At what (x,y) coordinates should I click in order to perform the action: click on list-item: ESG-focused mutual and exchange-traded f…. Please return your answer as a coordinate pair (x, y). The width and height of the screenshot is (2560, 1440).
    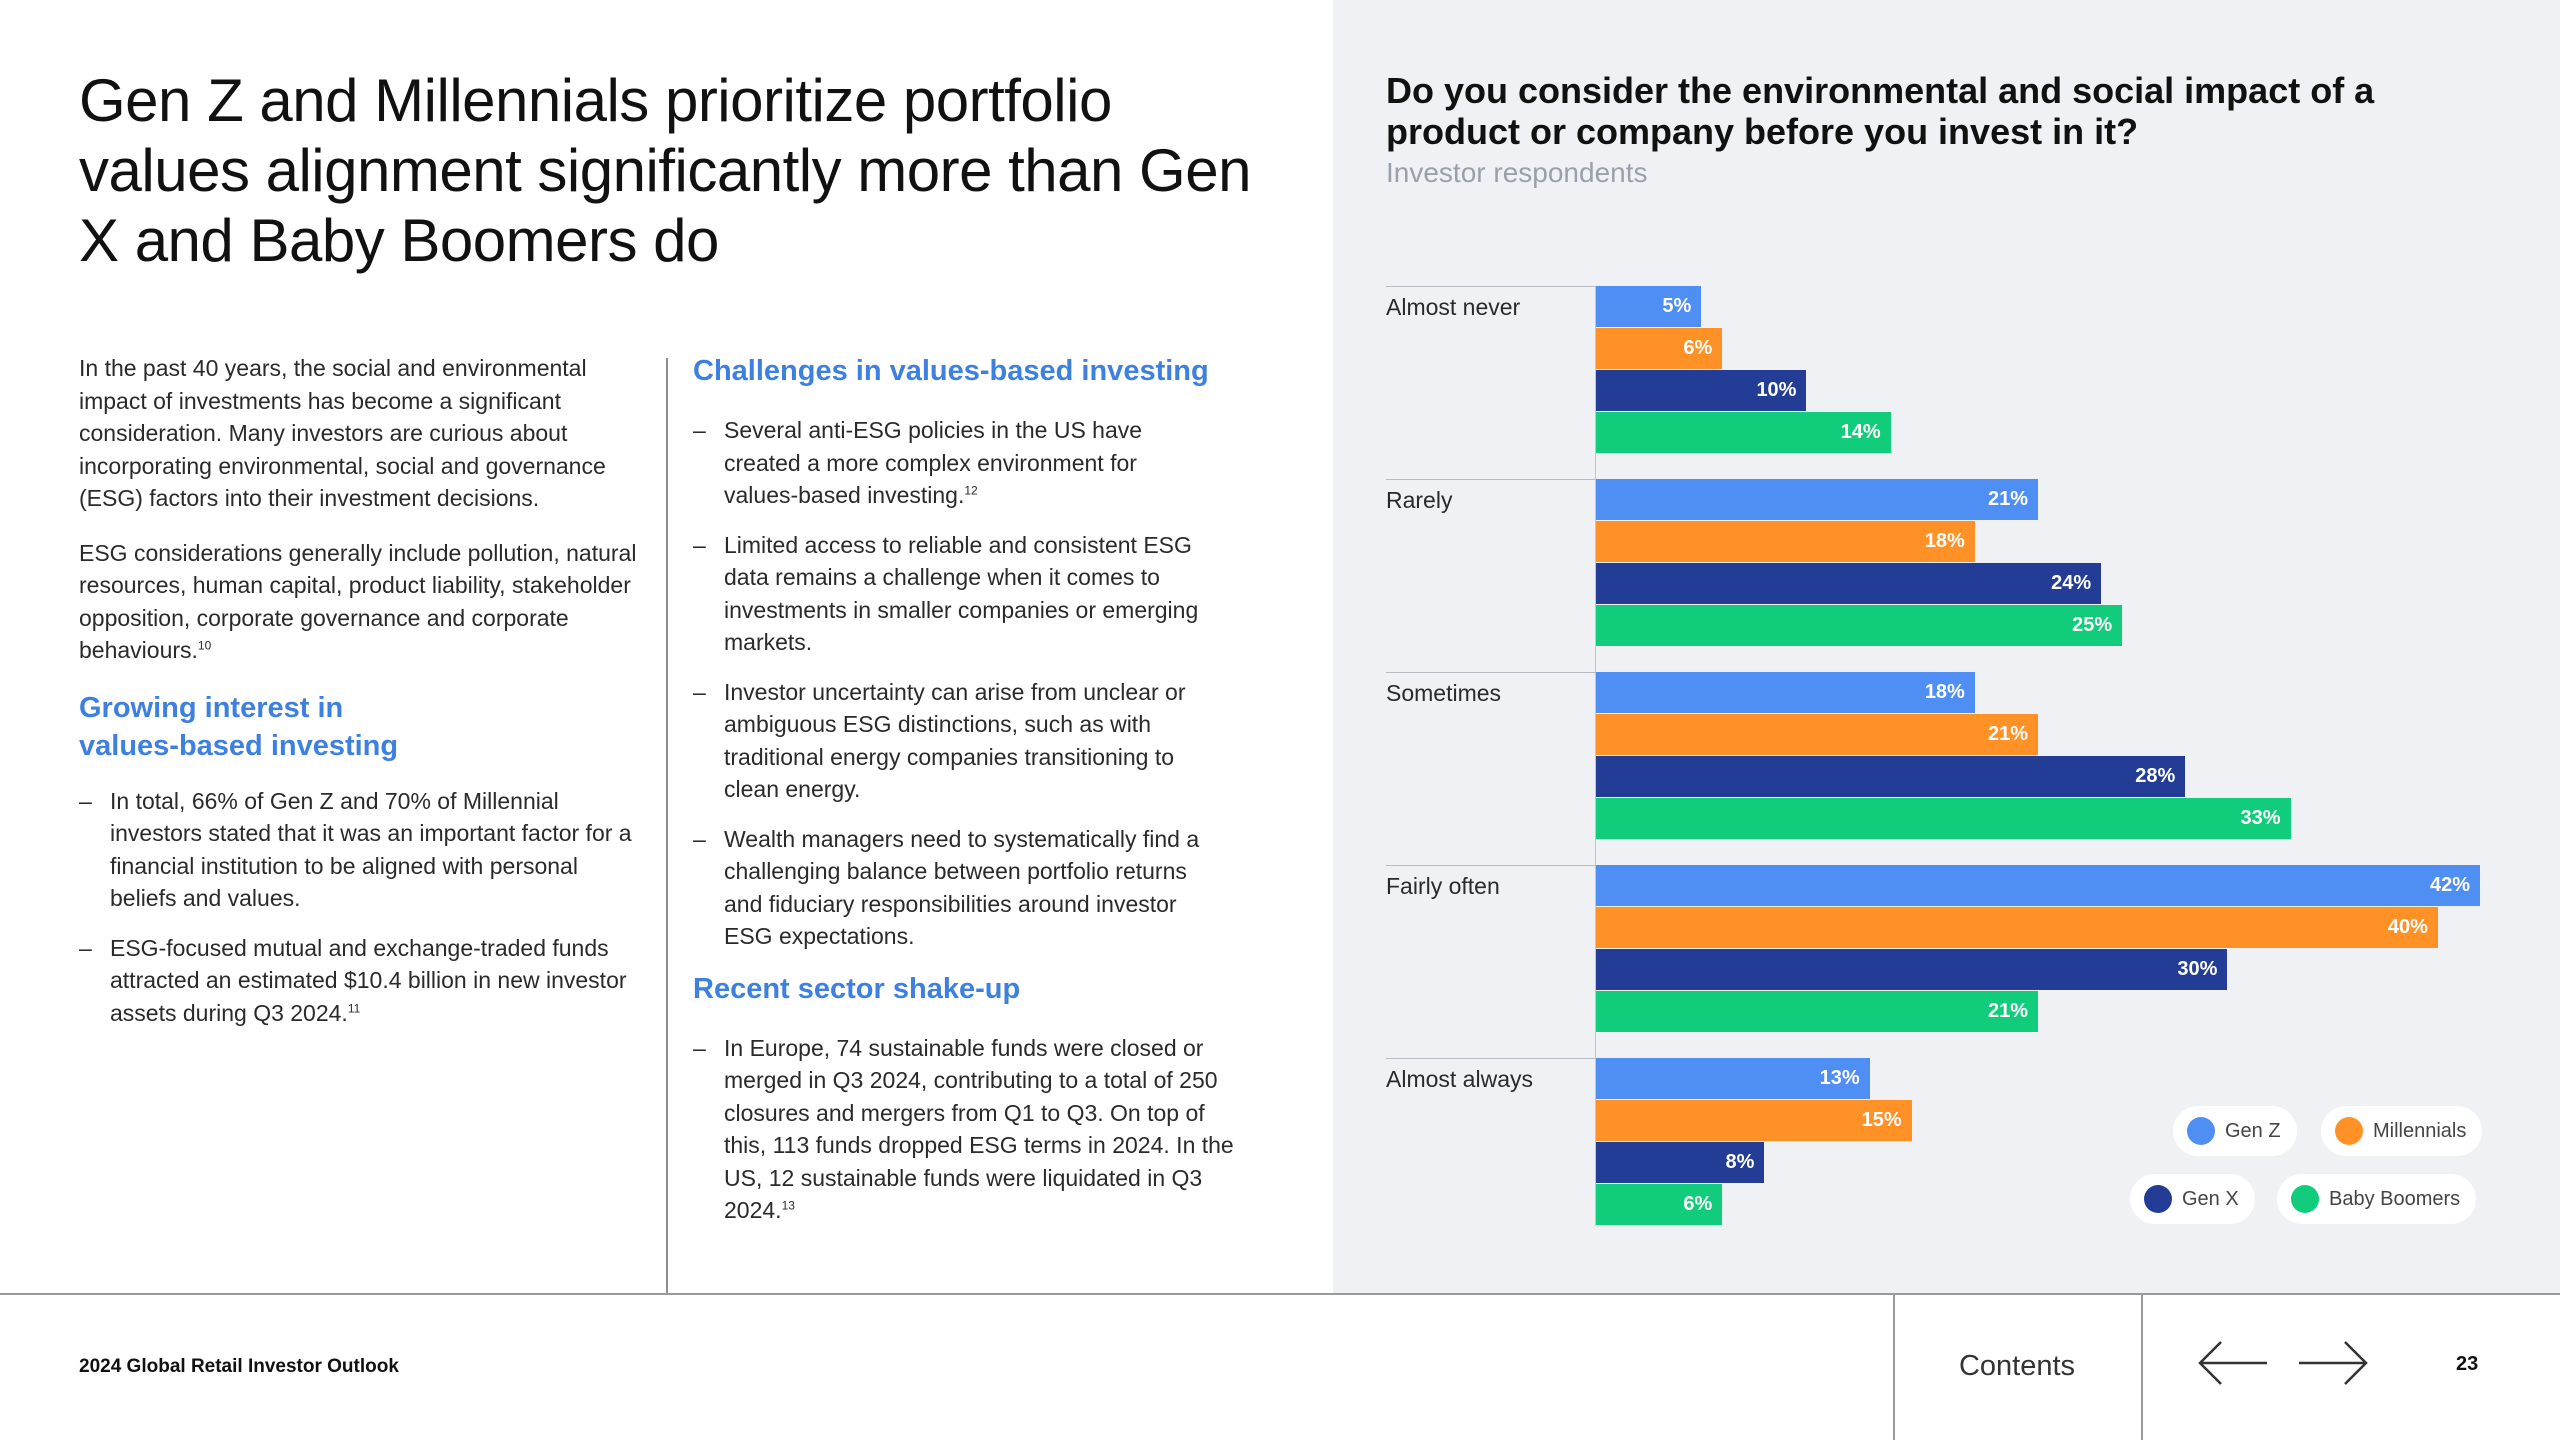
    Looking at the image, I should click on (359, 981).